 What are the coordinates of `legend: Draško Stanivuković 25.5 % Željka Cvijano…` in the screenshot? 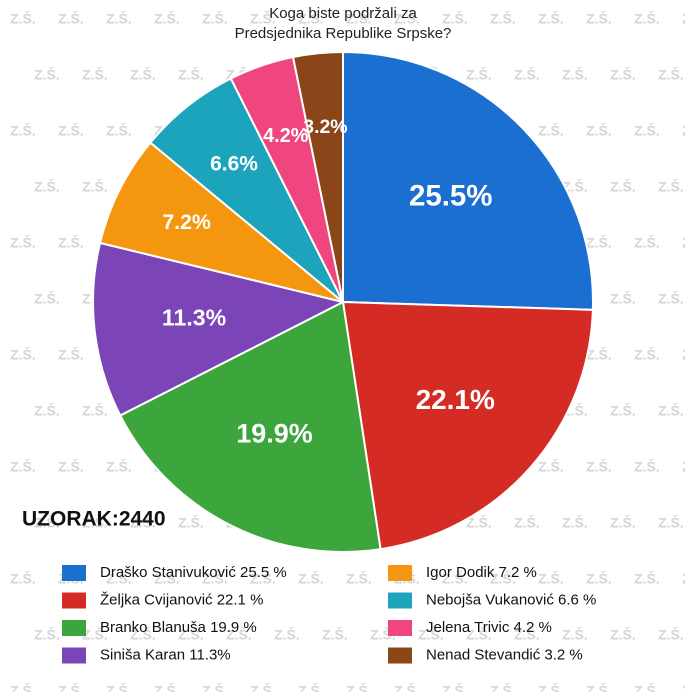 It's located at (329, 614).